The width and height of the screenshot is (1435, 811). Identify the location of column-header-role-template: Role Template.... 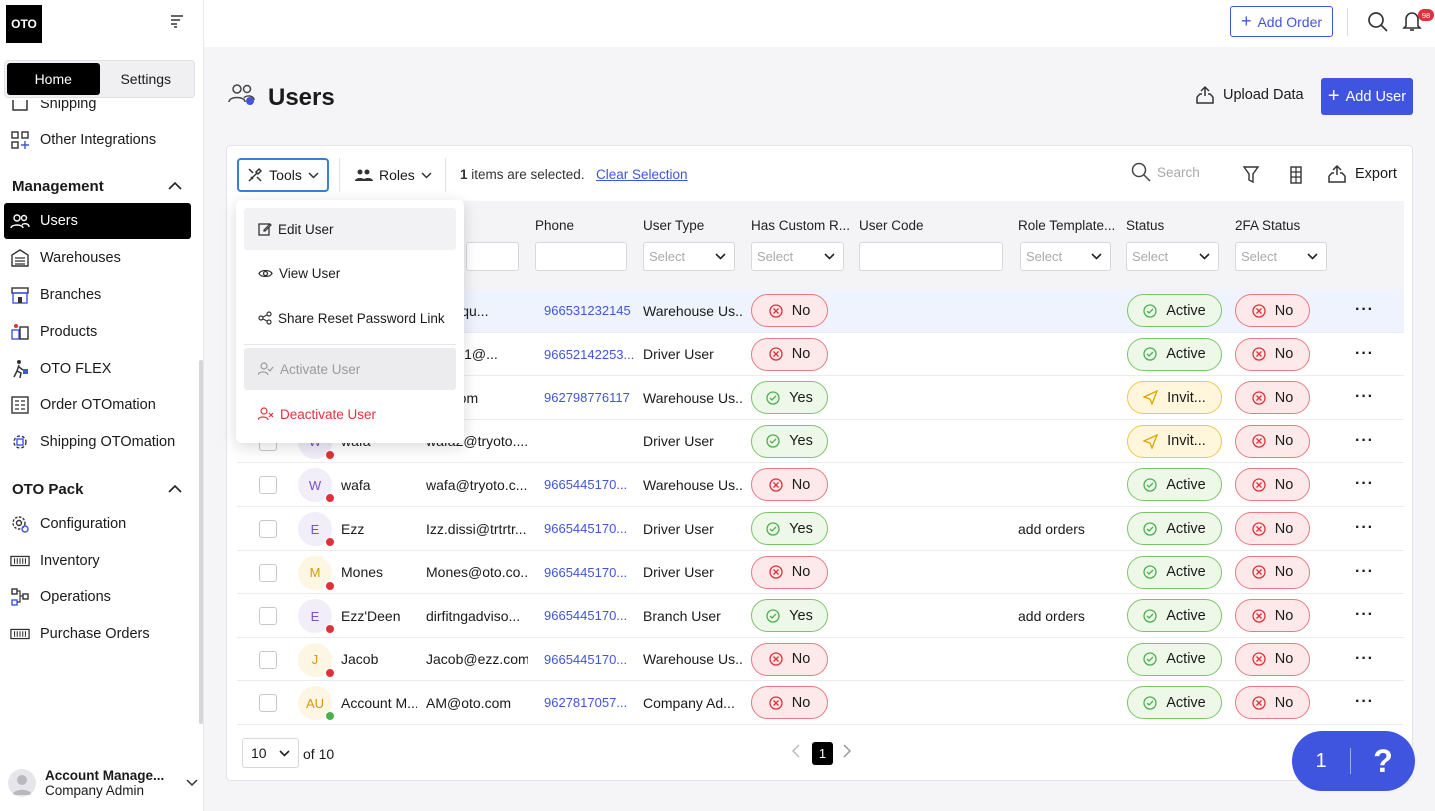
(1067, 225).